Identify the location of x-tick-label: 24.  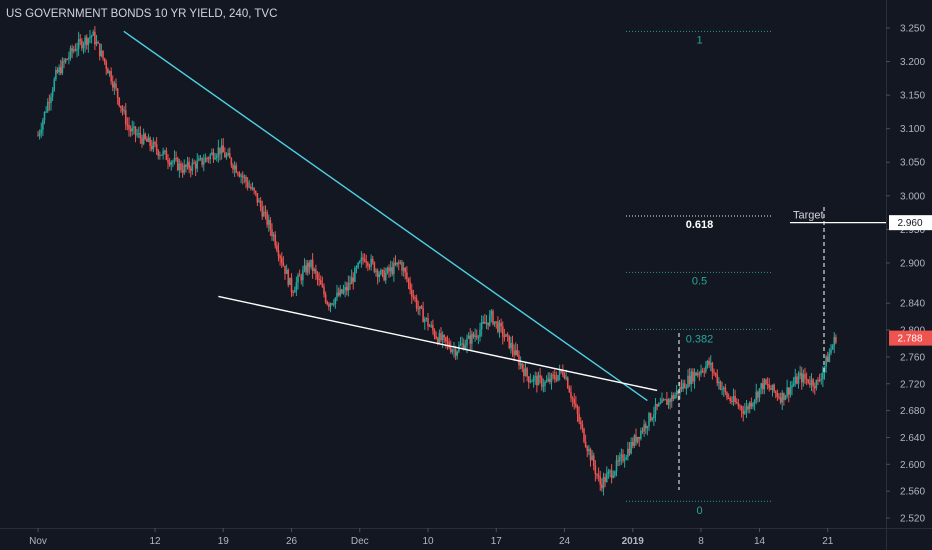
(565, 541).